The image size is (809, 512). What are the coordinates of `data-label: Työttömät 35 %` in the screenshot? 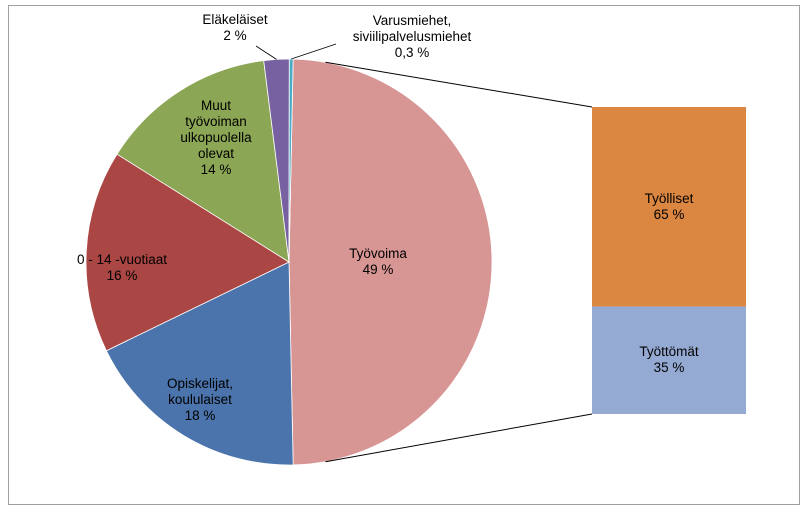 It's located at (669, 360).